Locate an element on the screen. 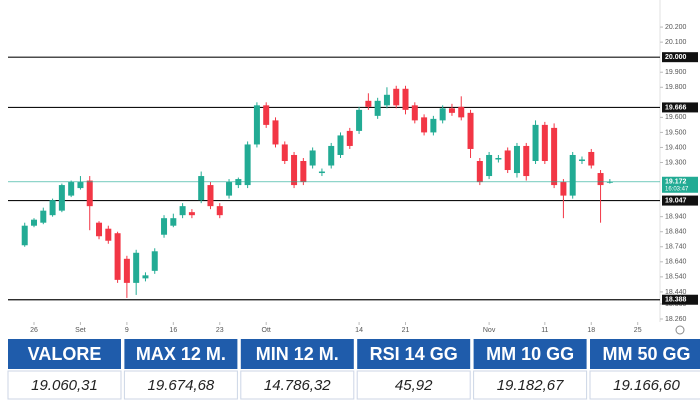 The height and width of the screenshot is (405, 700). table-header: MIN 12 M. is located at coordinates (297, 354).